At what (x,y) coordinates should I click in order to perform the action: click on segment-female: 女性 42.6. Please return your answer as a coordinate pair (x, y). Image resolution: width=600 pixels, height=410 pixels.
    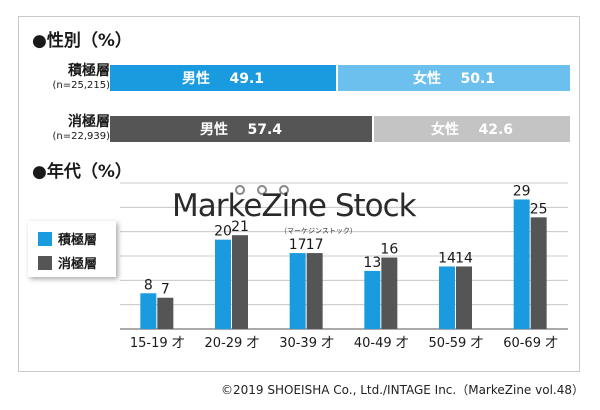
    Looking at the image, I should click on (472, 129).